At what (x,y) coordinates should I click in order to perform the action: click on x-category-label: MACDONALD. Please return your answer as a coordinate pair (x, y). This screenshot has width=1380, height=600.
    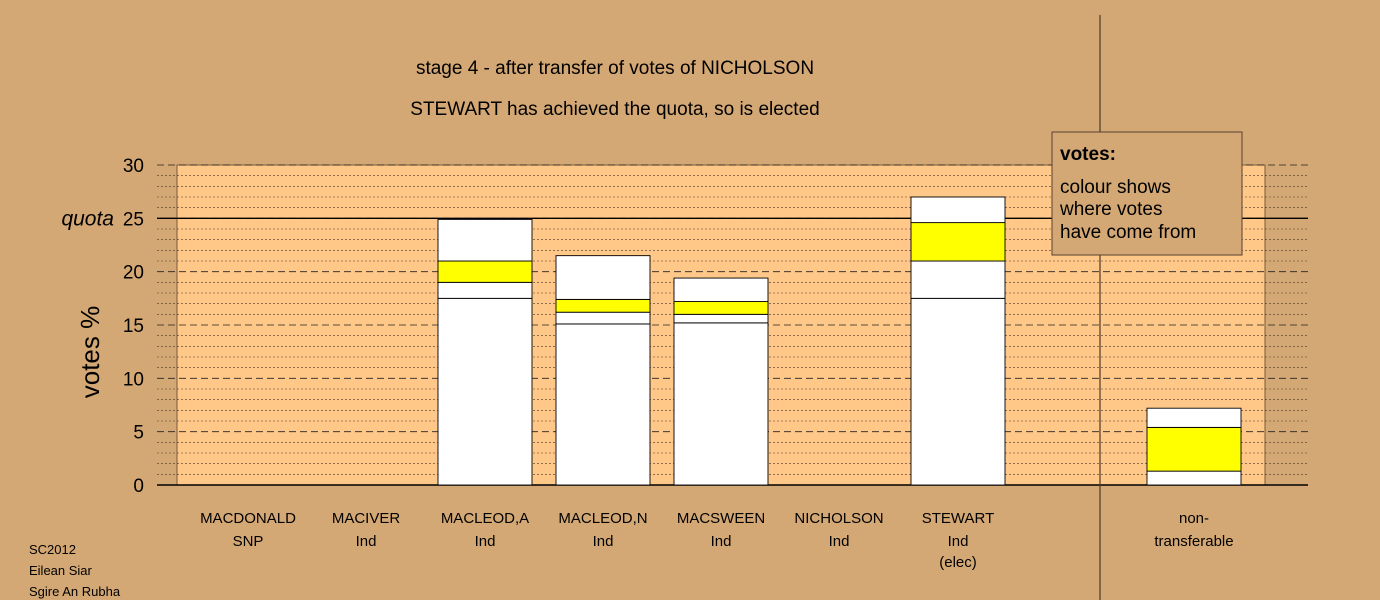
    Looking at the image, I should click on (248, 518).